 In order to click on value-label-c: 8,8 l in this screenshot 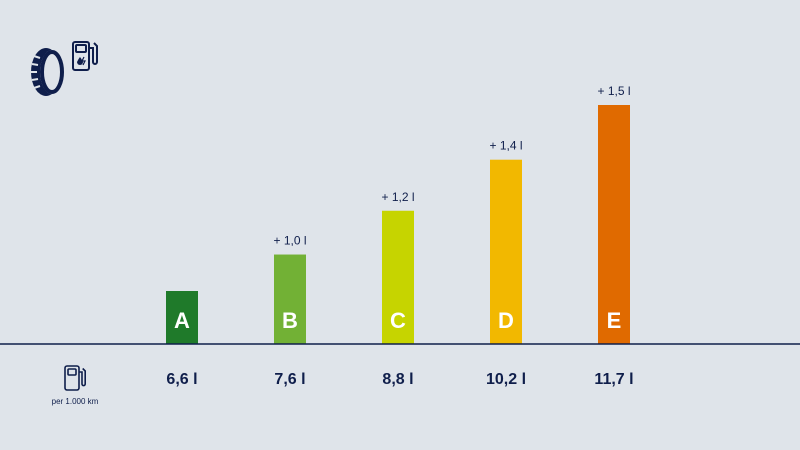, I will do `click(397, 379)`.